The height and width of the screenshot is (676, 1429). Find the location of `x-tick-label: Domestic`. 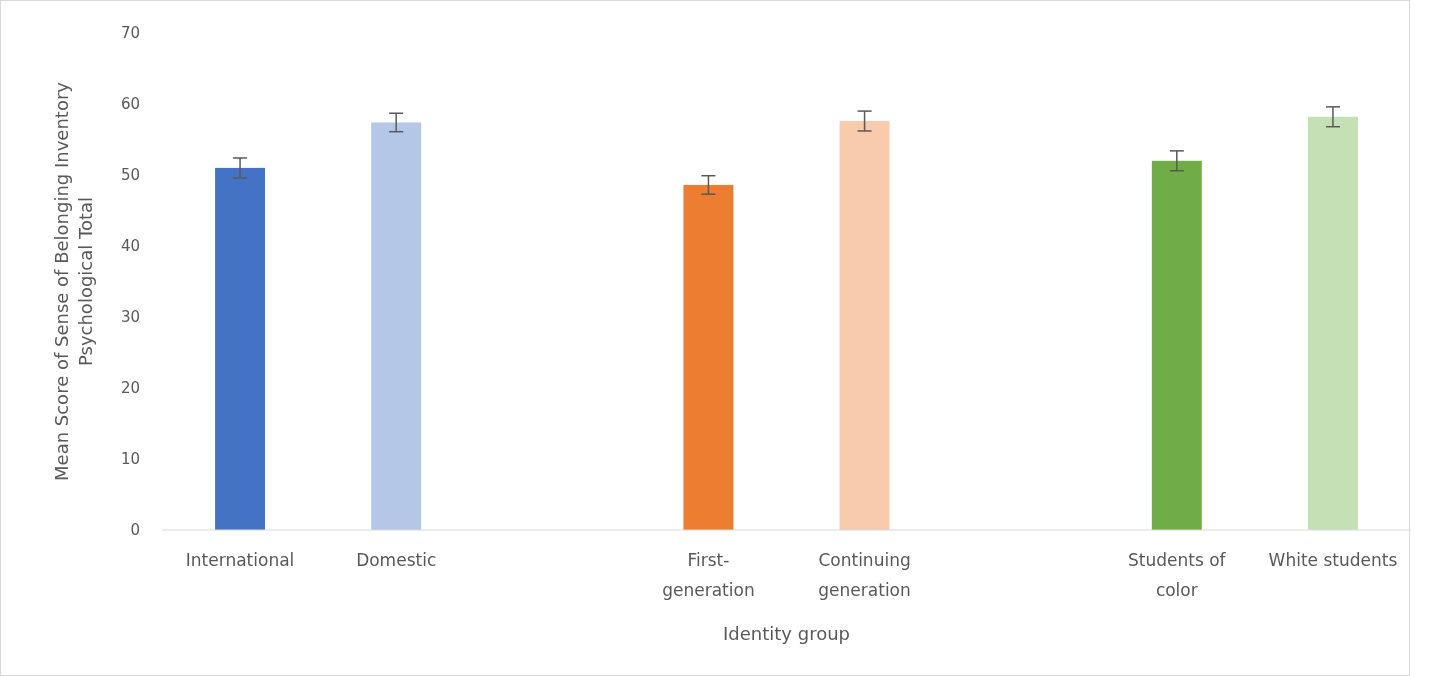

x-tick-label: Domestic is located at coordinates (396, 560).